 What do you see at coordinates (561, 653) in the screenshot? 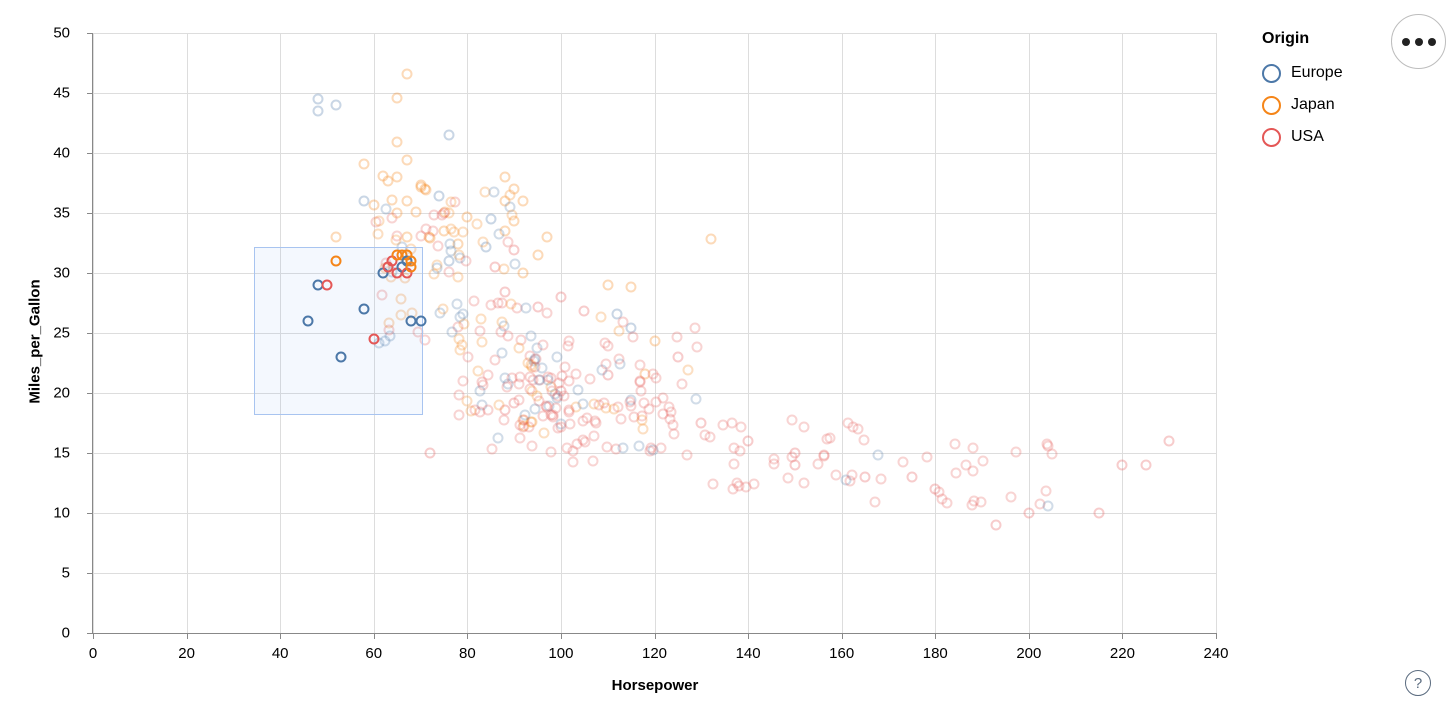
I see `x-tick-label: 100` at bounding box center [561, 653].